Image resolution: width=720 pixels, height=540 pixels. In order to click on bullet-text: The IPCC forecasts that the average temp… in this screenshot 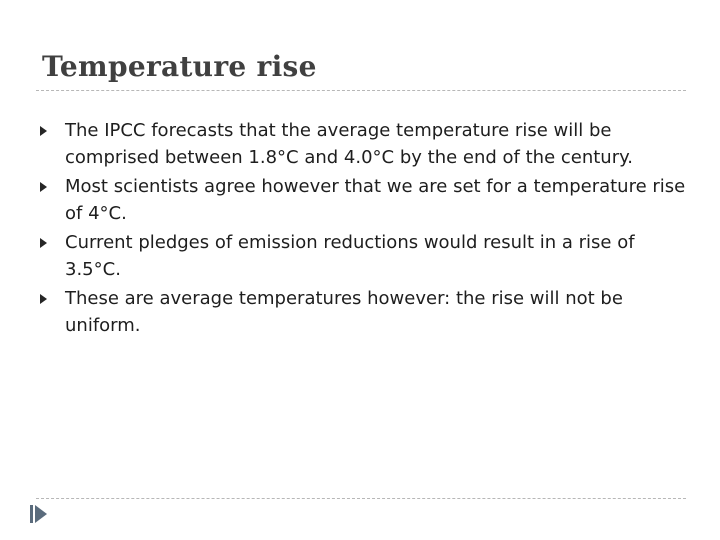, I will do `click(349, 144)`.